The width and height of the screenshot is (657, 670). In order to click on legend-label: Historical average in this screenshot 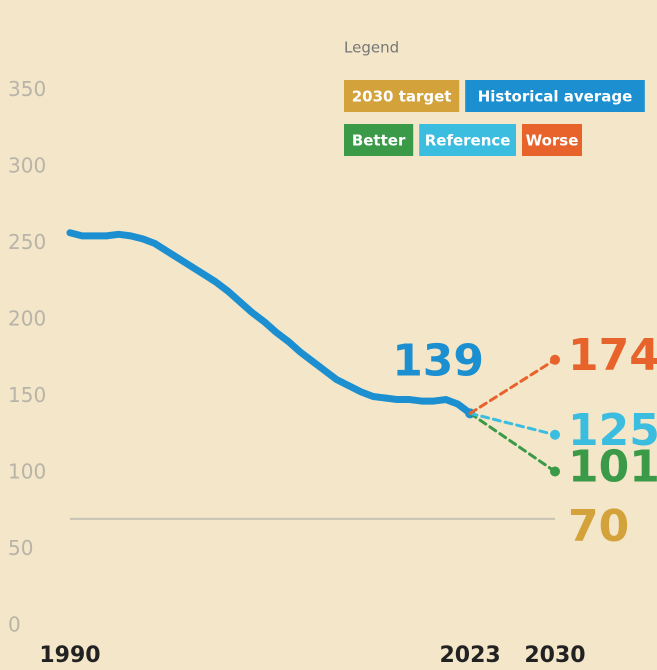, I will do `click(555, 97)`.